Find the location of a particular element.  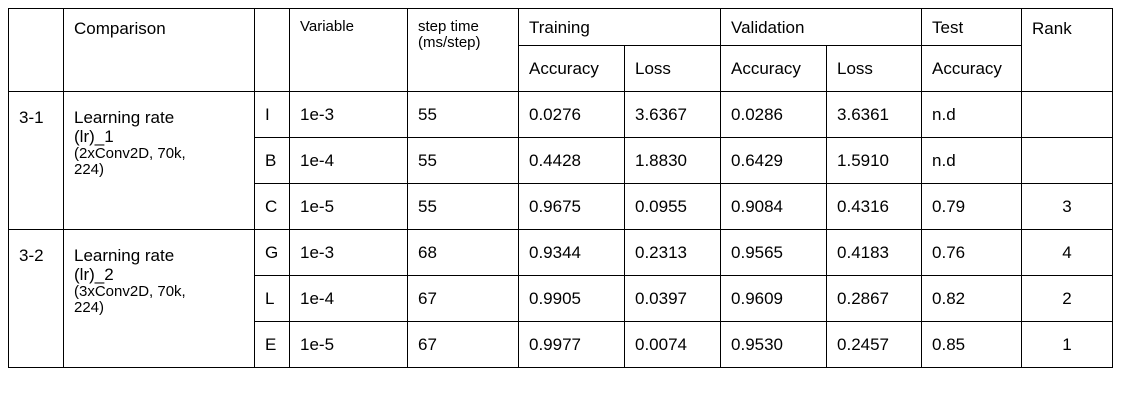

training-loss-value: 0.2313 is located at coordinates (672, 252).